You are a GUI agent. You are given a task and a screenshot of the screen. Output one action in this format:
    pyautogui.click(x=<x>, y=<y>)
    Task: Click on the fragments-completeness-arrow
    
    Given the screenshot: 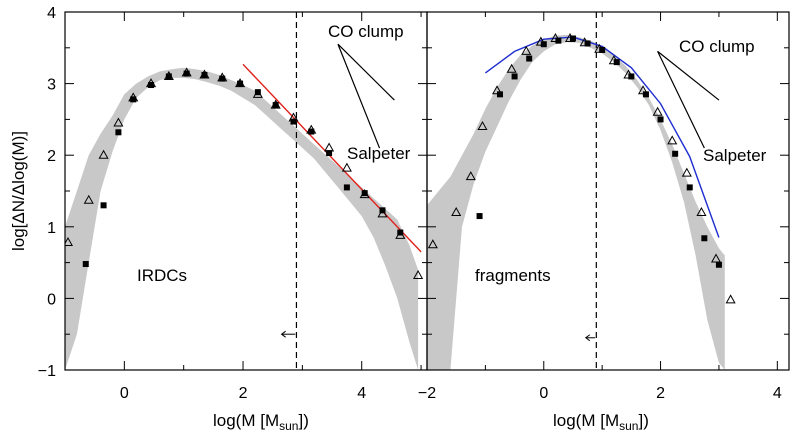 What is the action you would take?
    pyautogui.click(x=590, y=338)
    